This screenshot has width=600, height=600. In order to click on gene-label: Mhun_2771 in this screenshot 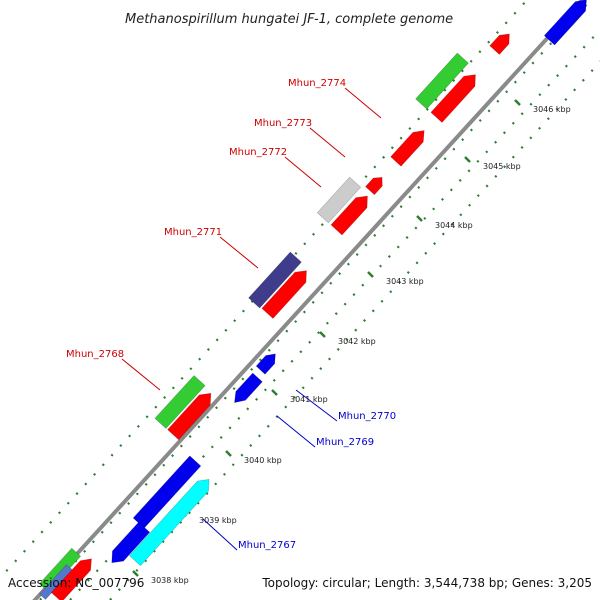, I will do `click(193, 232)`.